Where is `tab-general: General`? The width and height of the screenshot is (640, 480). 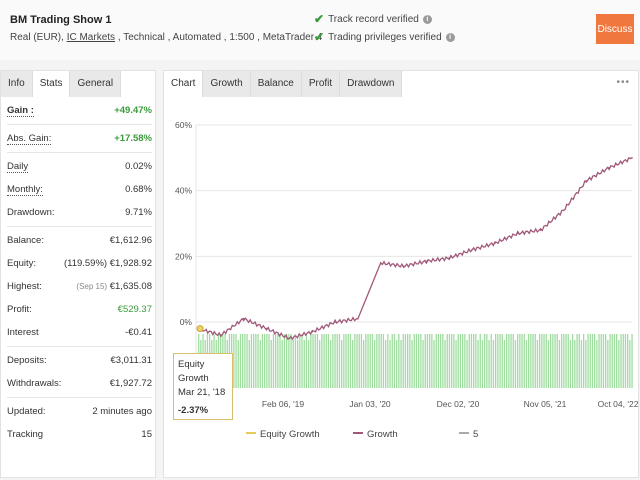
tab-general: General is located at coordinates (96, 84).